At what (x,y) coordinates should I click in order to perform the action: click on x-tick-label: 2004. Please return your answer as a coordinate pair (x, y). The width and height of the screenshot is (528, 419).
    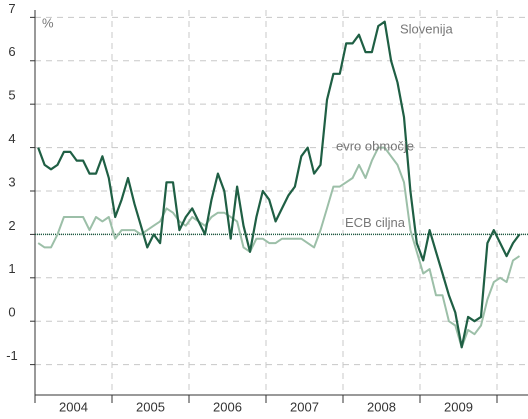
    Looking at the image, I should click on (73, 406).